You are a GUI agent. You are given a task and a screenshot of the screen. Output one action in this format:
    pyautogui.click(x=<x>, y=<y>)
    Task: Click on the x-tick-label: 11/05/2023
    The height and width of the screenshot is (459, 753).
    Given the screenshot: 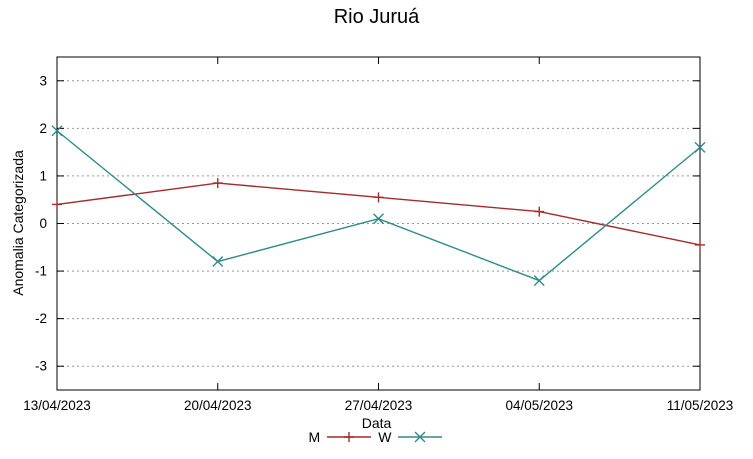 What is the action you would take?
    pyautogui.click(x=700, y=405)
    